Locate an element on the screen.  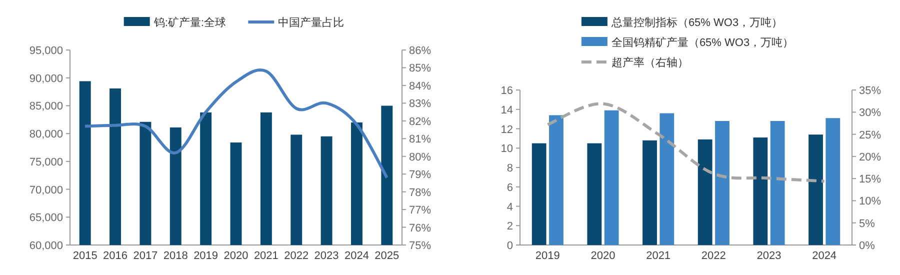
legend-label: 中国产量占比 is located at coordinates (311, 22).